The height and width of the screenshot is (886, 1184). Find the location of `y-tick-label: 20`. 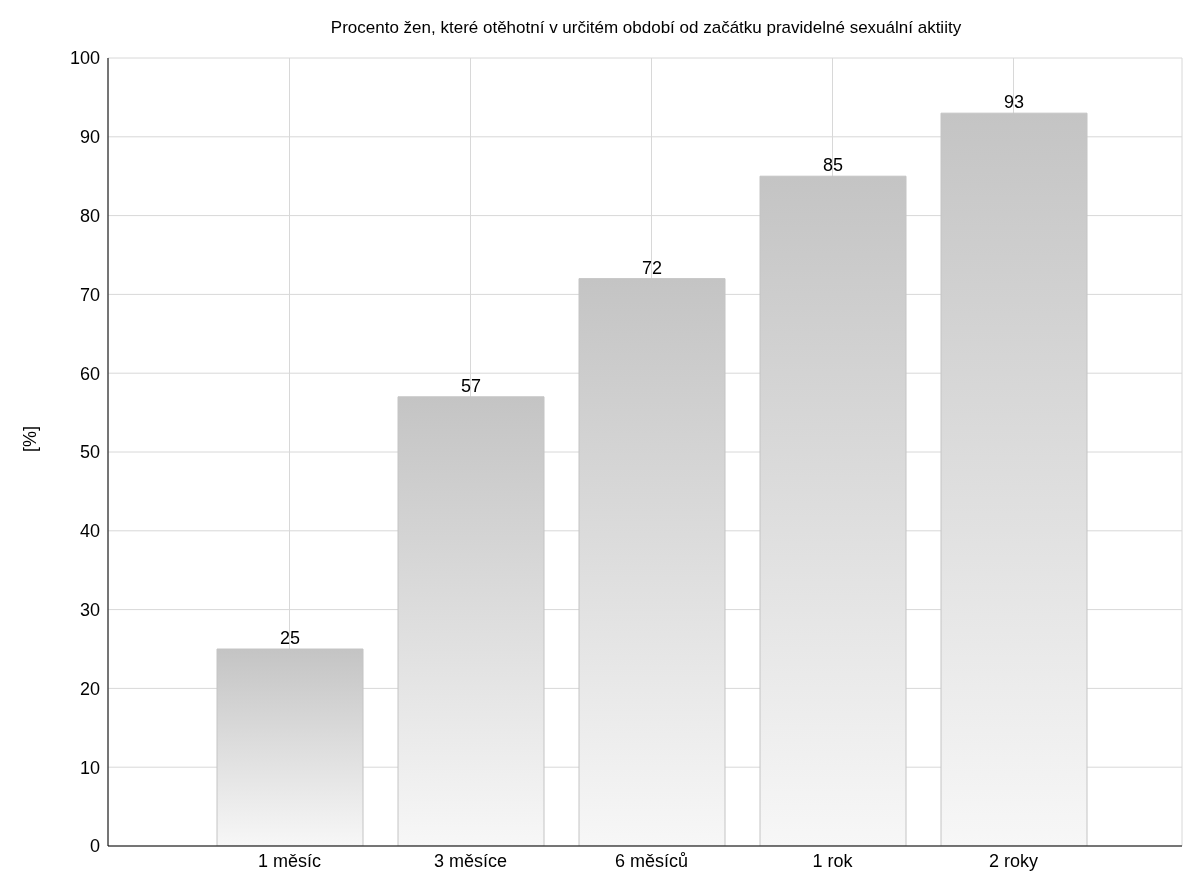

y-tick-label: 20 is located at coordinates (89, 688).